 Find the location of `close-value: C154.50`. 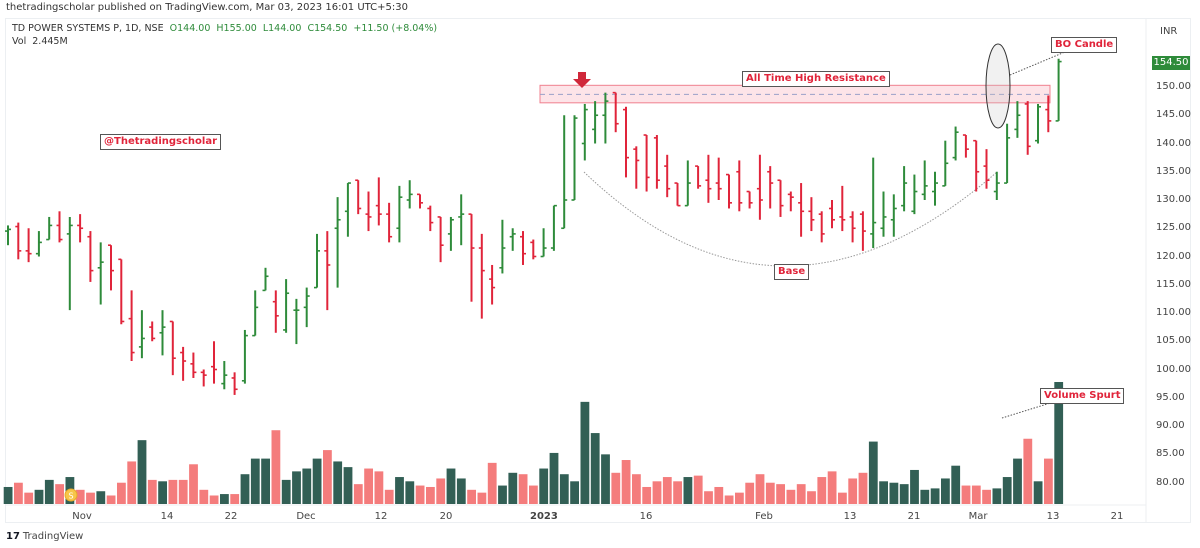

close-value: C154.50 is located at coordinates (327, 28).